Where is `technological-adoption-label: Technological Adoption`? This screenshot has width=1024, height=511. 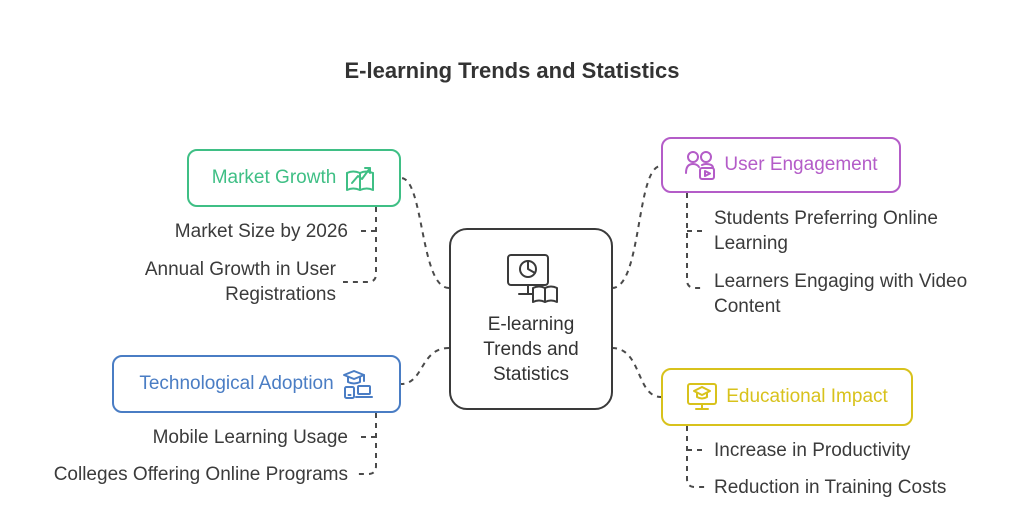 technological-adoption-label: Technological Adoption is located at coordinates (236, 383).